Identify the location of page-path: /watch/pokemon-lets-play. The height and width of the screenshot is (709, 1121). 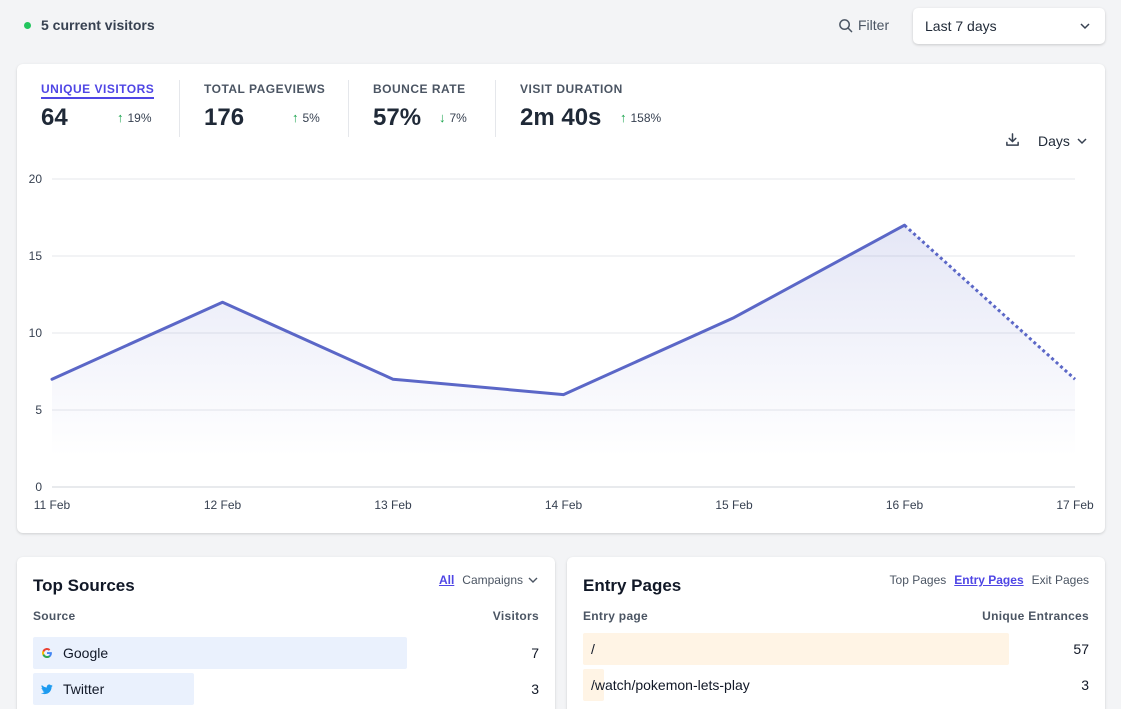
(670, 685).